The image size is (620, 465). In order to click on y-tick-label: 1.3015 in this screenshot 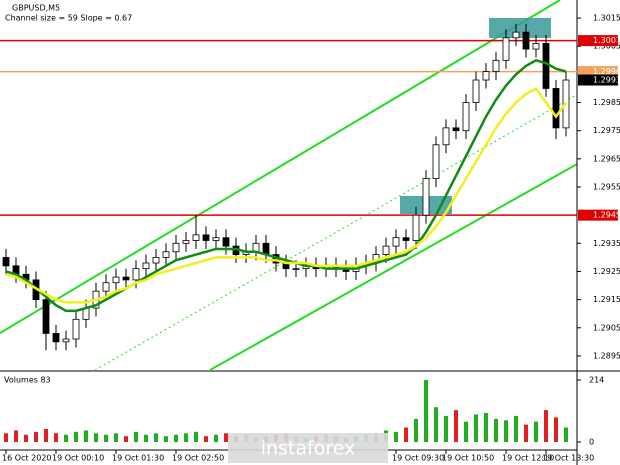, I will do `click(606, 18)`.